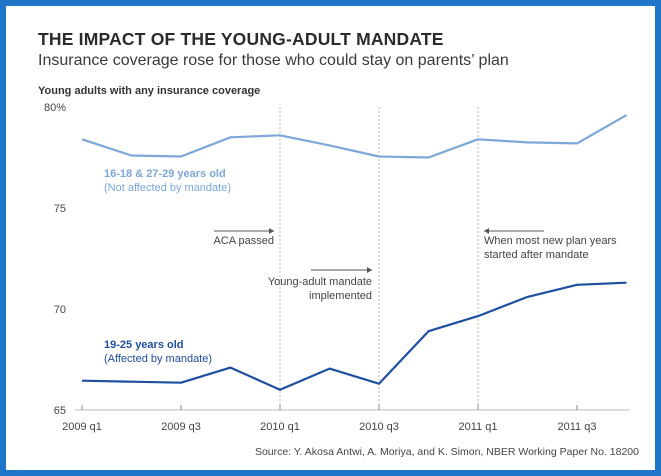  What do you see at coordinates (144, 345) in the screenshot?
I see `series-name-label: 19-25 years old` at bounding box center [144, 345].